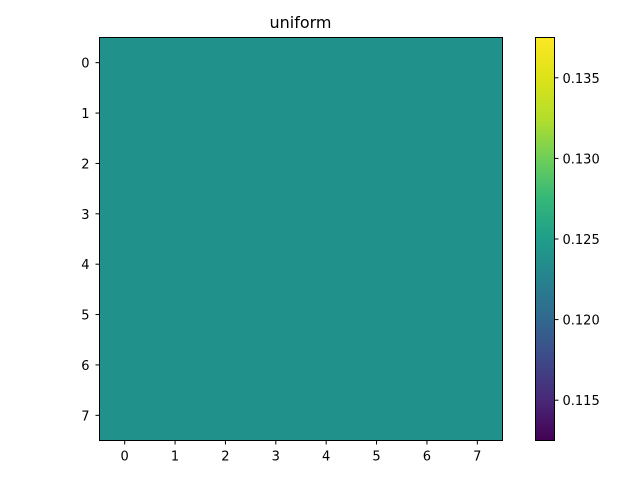  Describe the element at coordinates (85, 366) in the screenshot. I see `y-tick-label: 6` at that location.